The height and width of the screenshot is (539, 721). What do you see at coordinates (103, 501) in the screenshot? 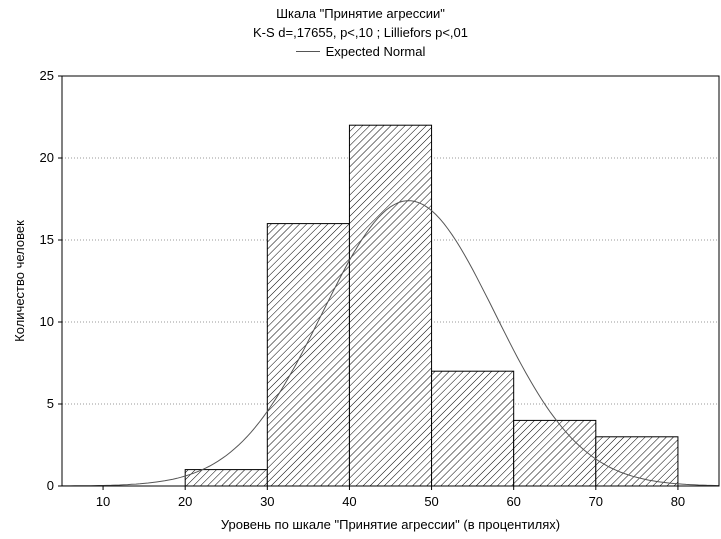
I see `x-tick-label: 10` at bounding box center [103, 501].